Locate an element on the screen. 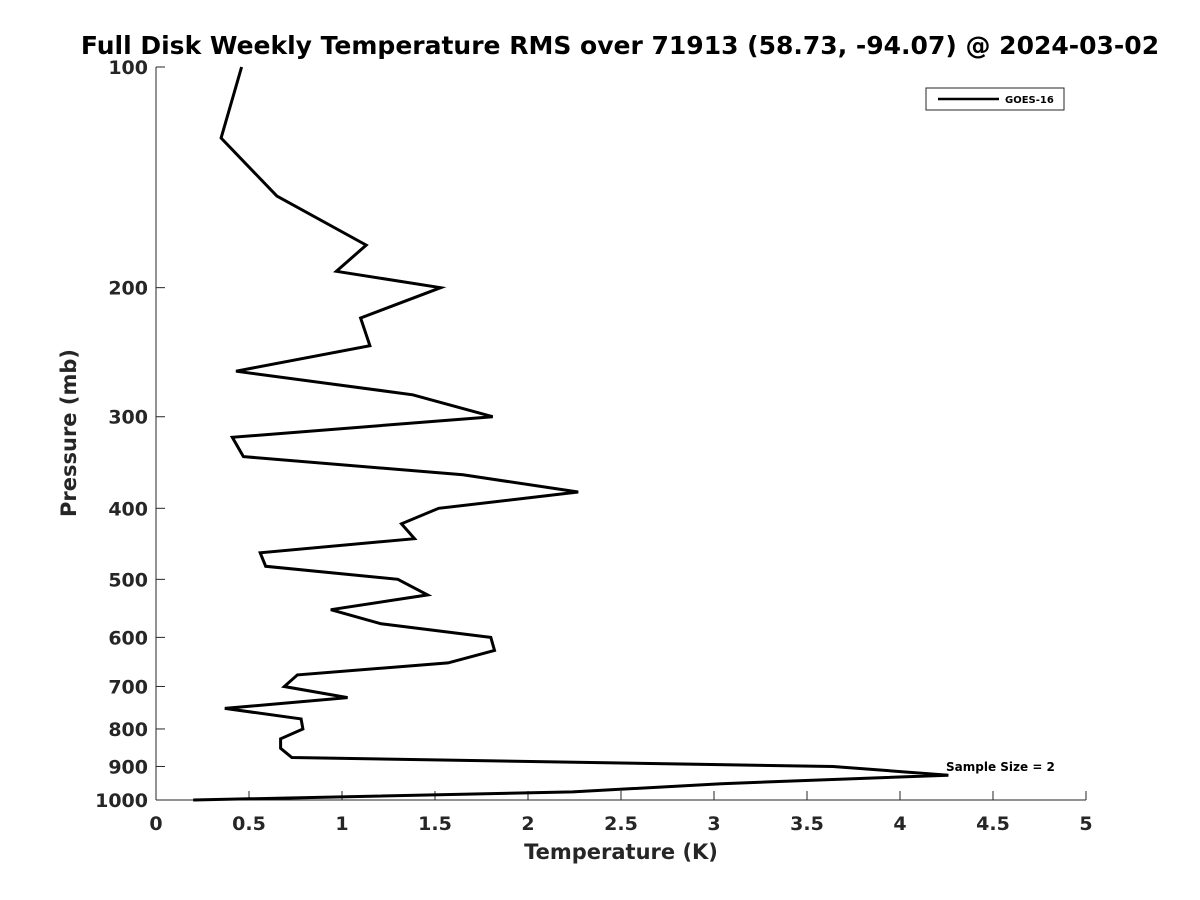 This screenshot has width=1200, height=900. x-tick-label: 4.5 is located at coordinates (993, 824).